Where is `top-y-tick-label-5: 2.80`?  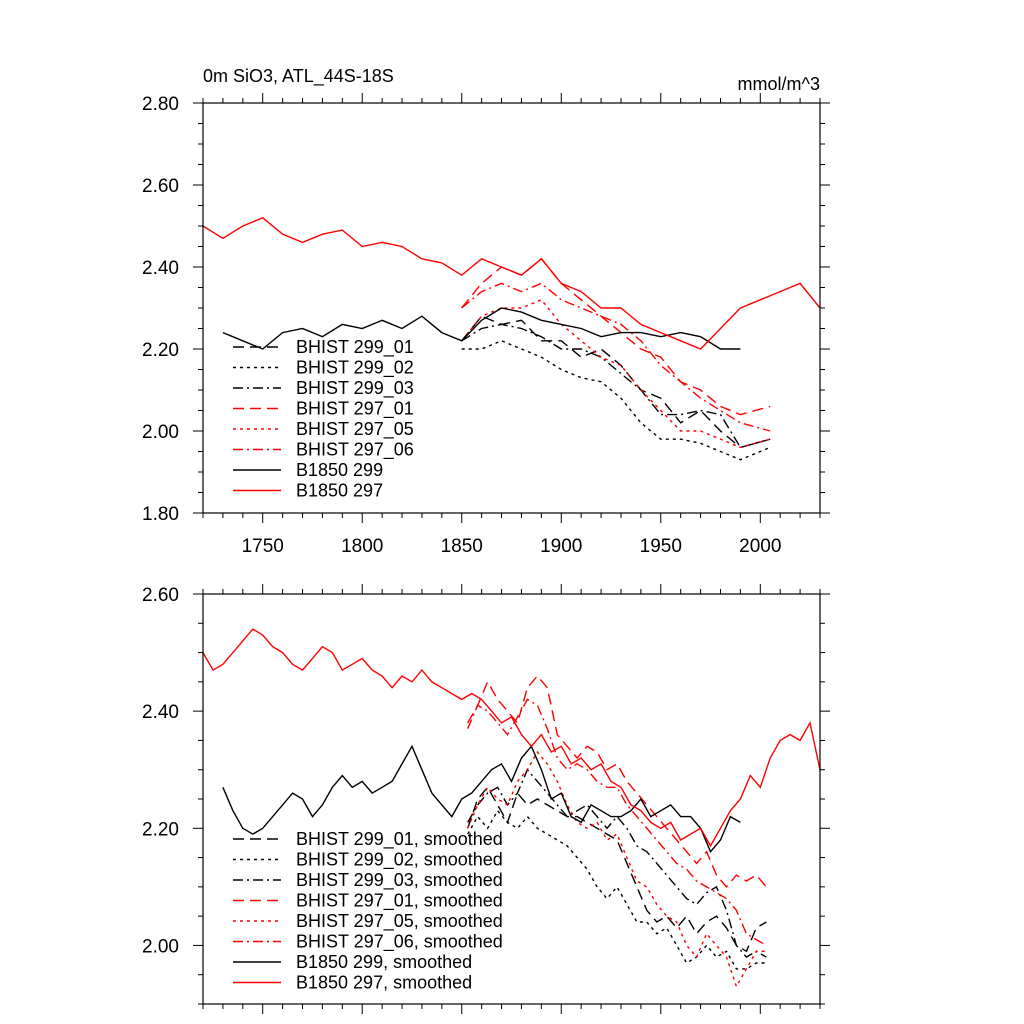 top-y-tick-label-5: 2.80 is located at coordinates (160, 104).